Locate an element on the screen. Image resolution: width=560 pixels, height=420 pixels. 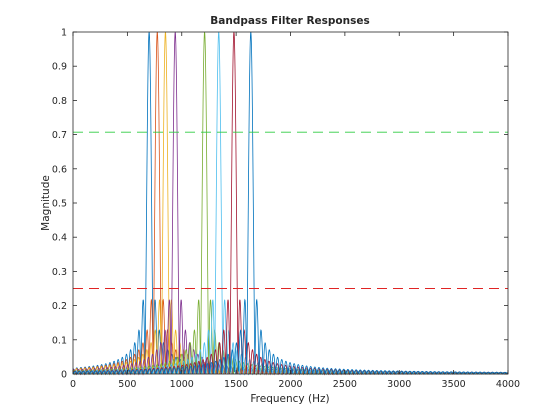
y-tick-label: 0.2 is located at coordinates (59, 306).